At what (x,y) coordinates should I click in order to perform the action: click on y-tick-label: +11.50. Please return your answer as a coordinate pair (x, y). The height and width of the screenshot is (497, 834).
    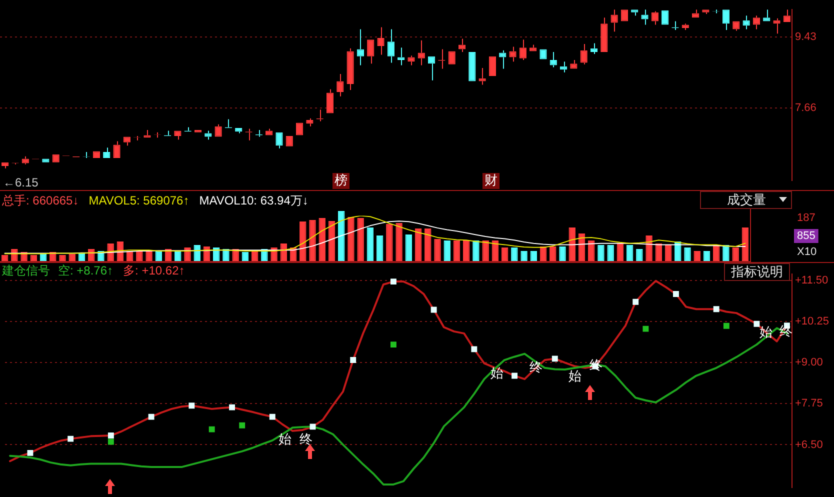
    Looking at the image, I should click on (811, 280).